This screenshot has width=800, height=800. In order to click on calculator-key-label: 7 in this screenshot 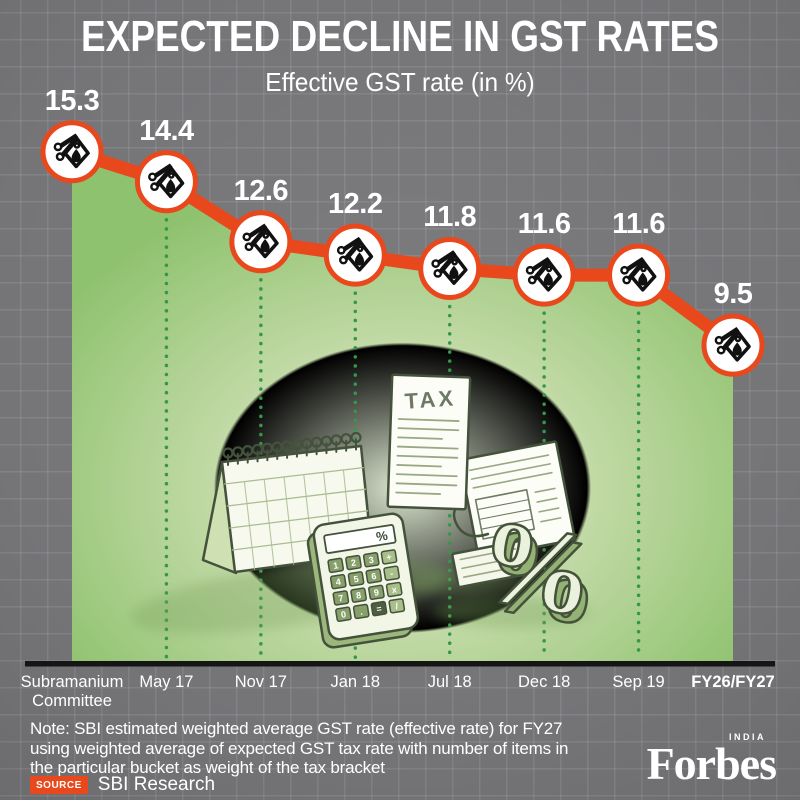, I will do `click(341, 598)`.